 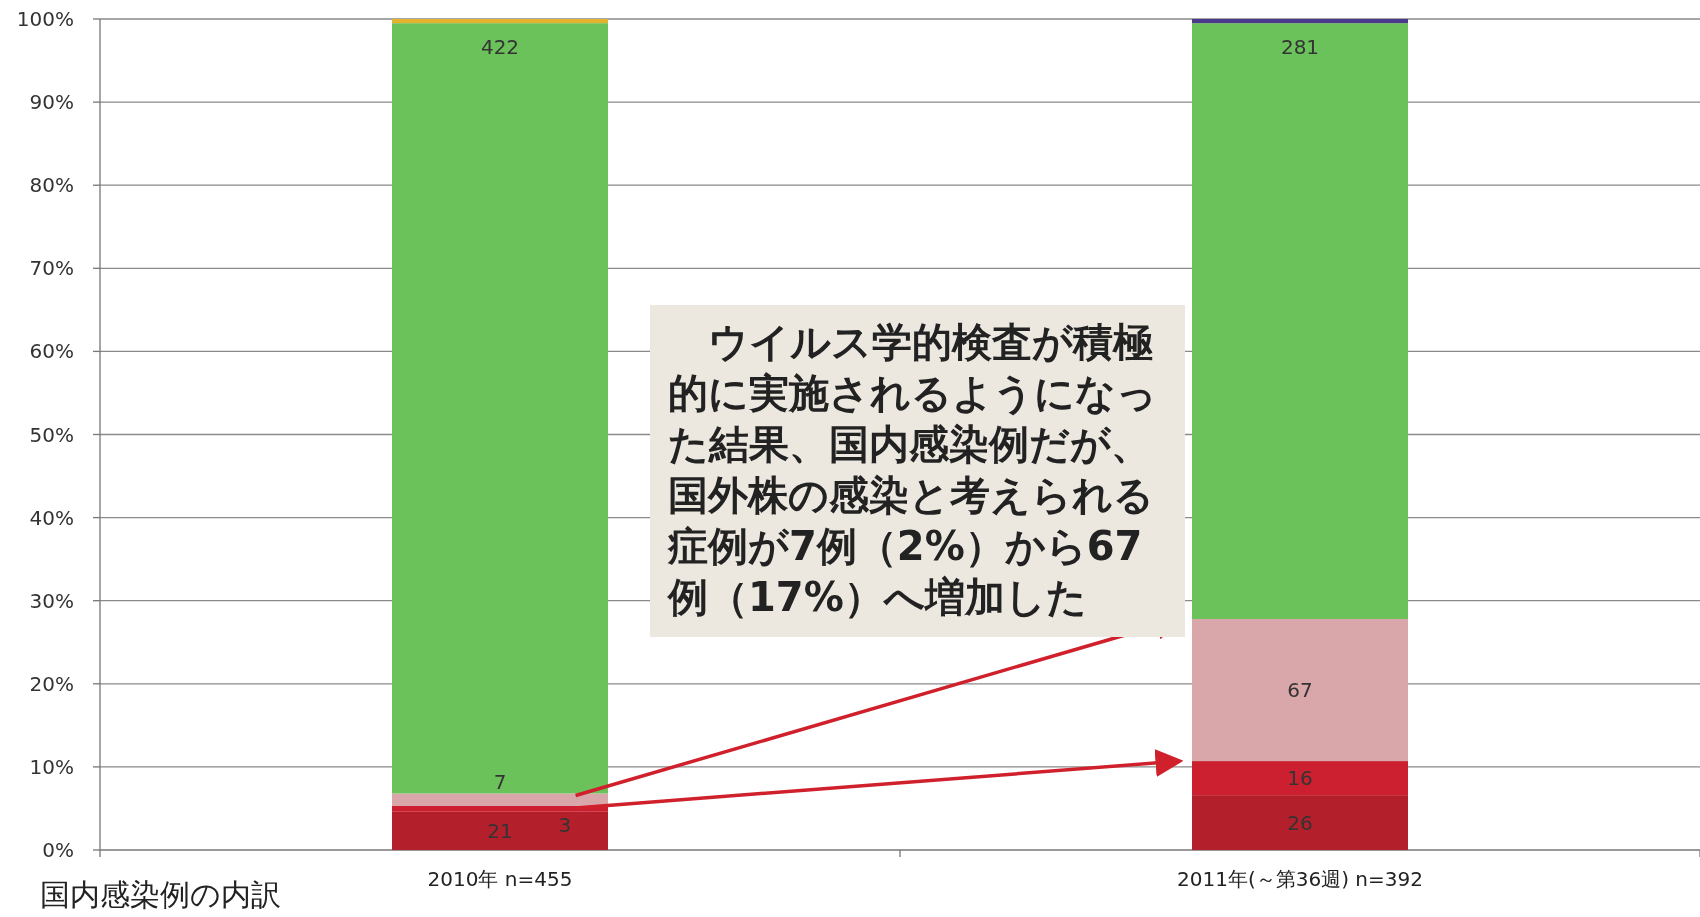 What do you see at coordinates (160, 894) in the screenshot?
I see `text: 国内感染例の内訳` at bounding box center [160, 894].